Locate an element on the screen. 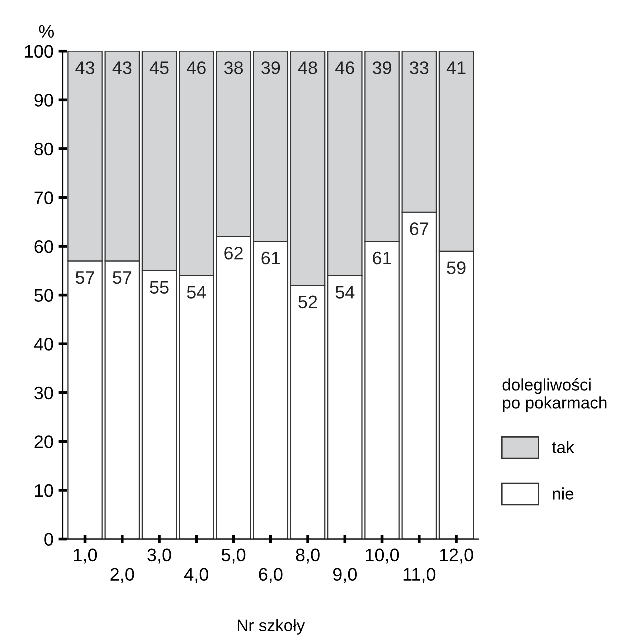 This screenshot has height=642, width=630. x-tick-label: 8,0 is located at coordinates (308, 556).